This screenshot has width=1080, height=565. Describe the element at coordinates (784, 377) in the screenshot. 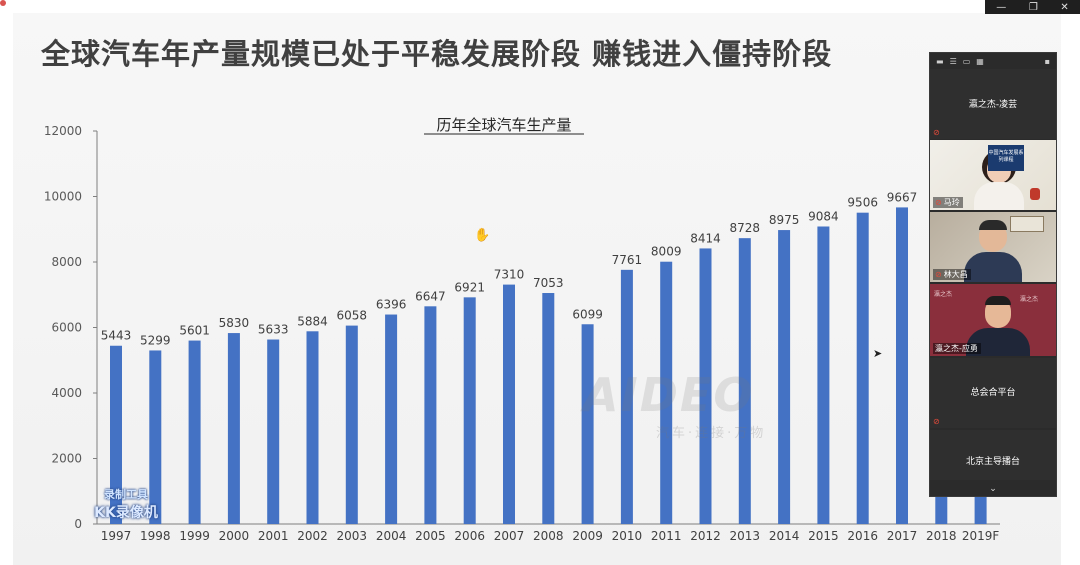

I see `bar-2014` at that location.